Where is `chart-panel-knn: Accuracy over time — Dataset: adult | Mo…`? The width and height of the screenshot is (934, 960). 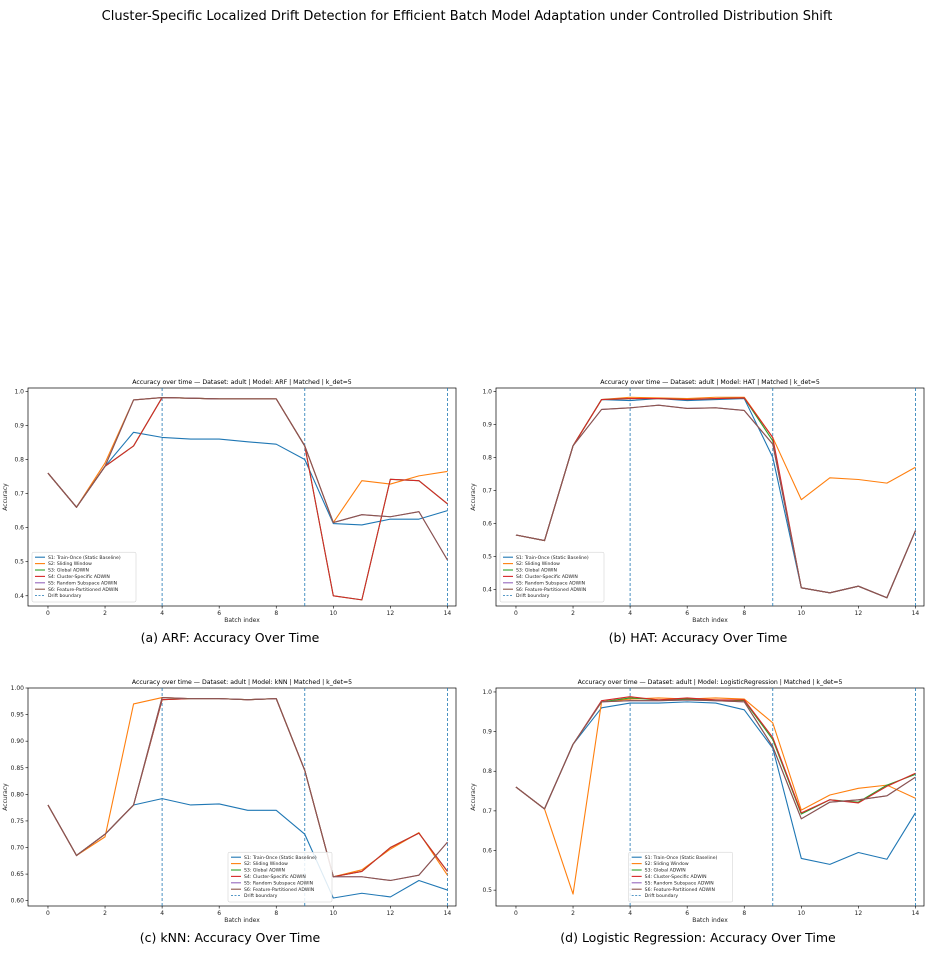
chart-panel-knn: Accuracy over time — Dataset: adult | Mo… is located at coordinates (230, 809).